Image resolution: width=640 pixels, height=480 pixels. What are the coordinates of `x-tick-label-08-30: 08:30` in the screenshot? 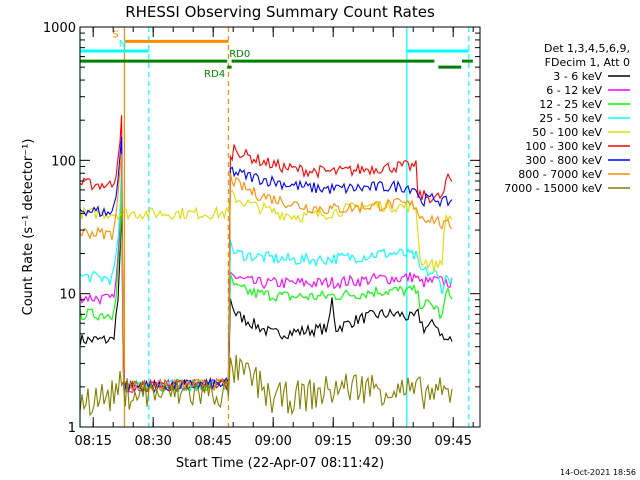 It's located at (152, 441).